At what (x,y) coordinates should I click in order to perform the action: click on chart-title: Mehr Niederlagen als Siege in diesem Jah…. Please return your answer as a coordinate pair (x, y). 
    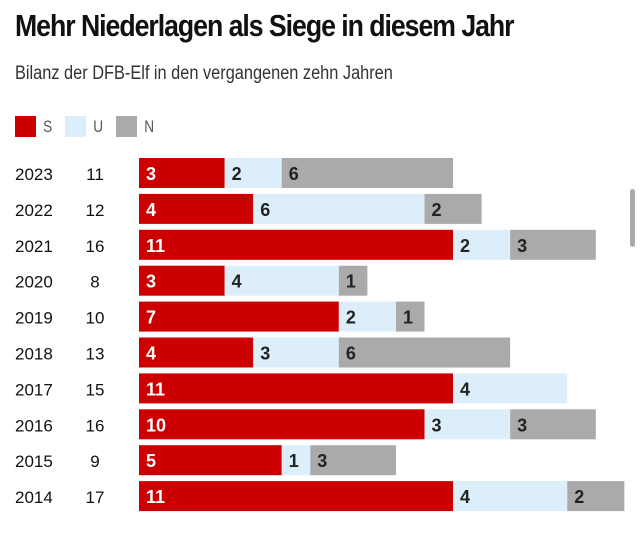
    Looking at the image, I should click on (265, 25).